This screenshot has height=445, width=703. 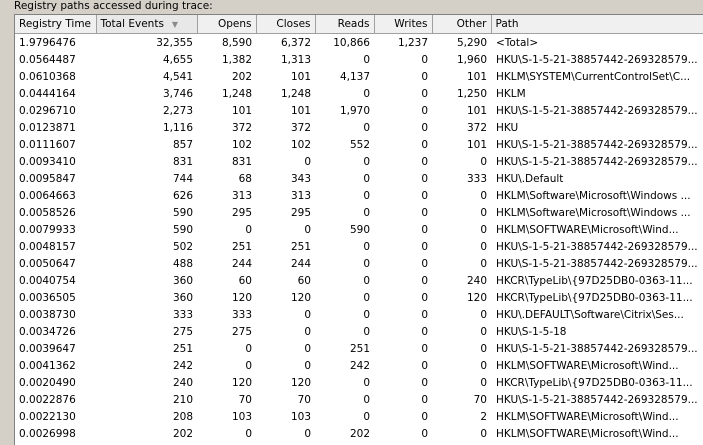 I want to click on cell-events: 2,273, so click(x=177, y=110).